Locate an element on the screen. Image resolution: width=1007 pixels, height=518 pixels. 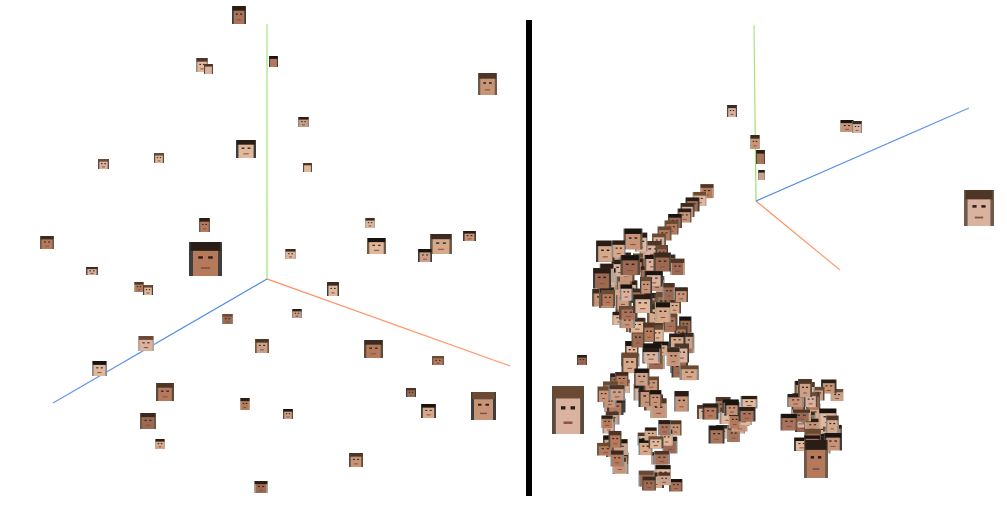
panel-divider is located at coordinates (529, 258).